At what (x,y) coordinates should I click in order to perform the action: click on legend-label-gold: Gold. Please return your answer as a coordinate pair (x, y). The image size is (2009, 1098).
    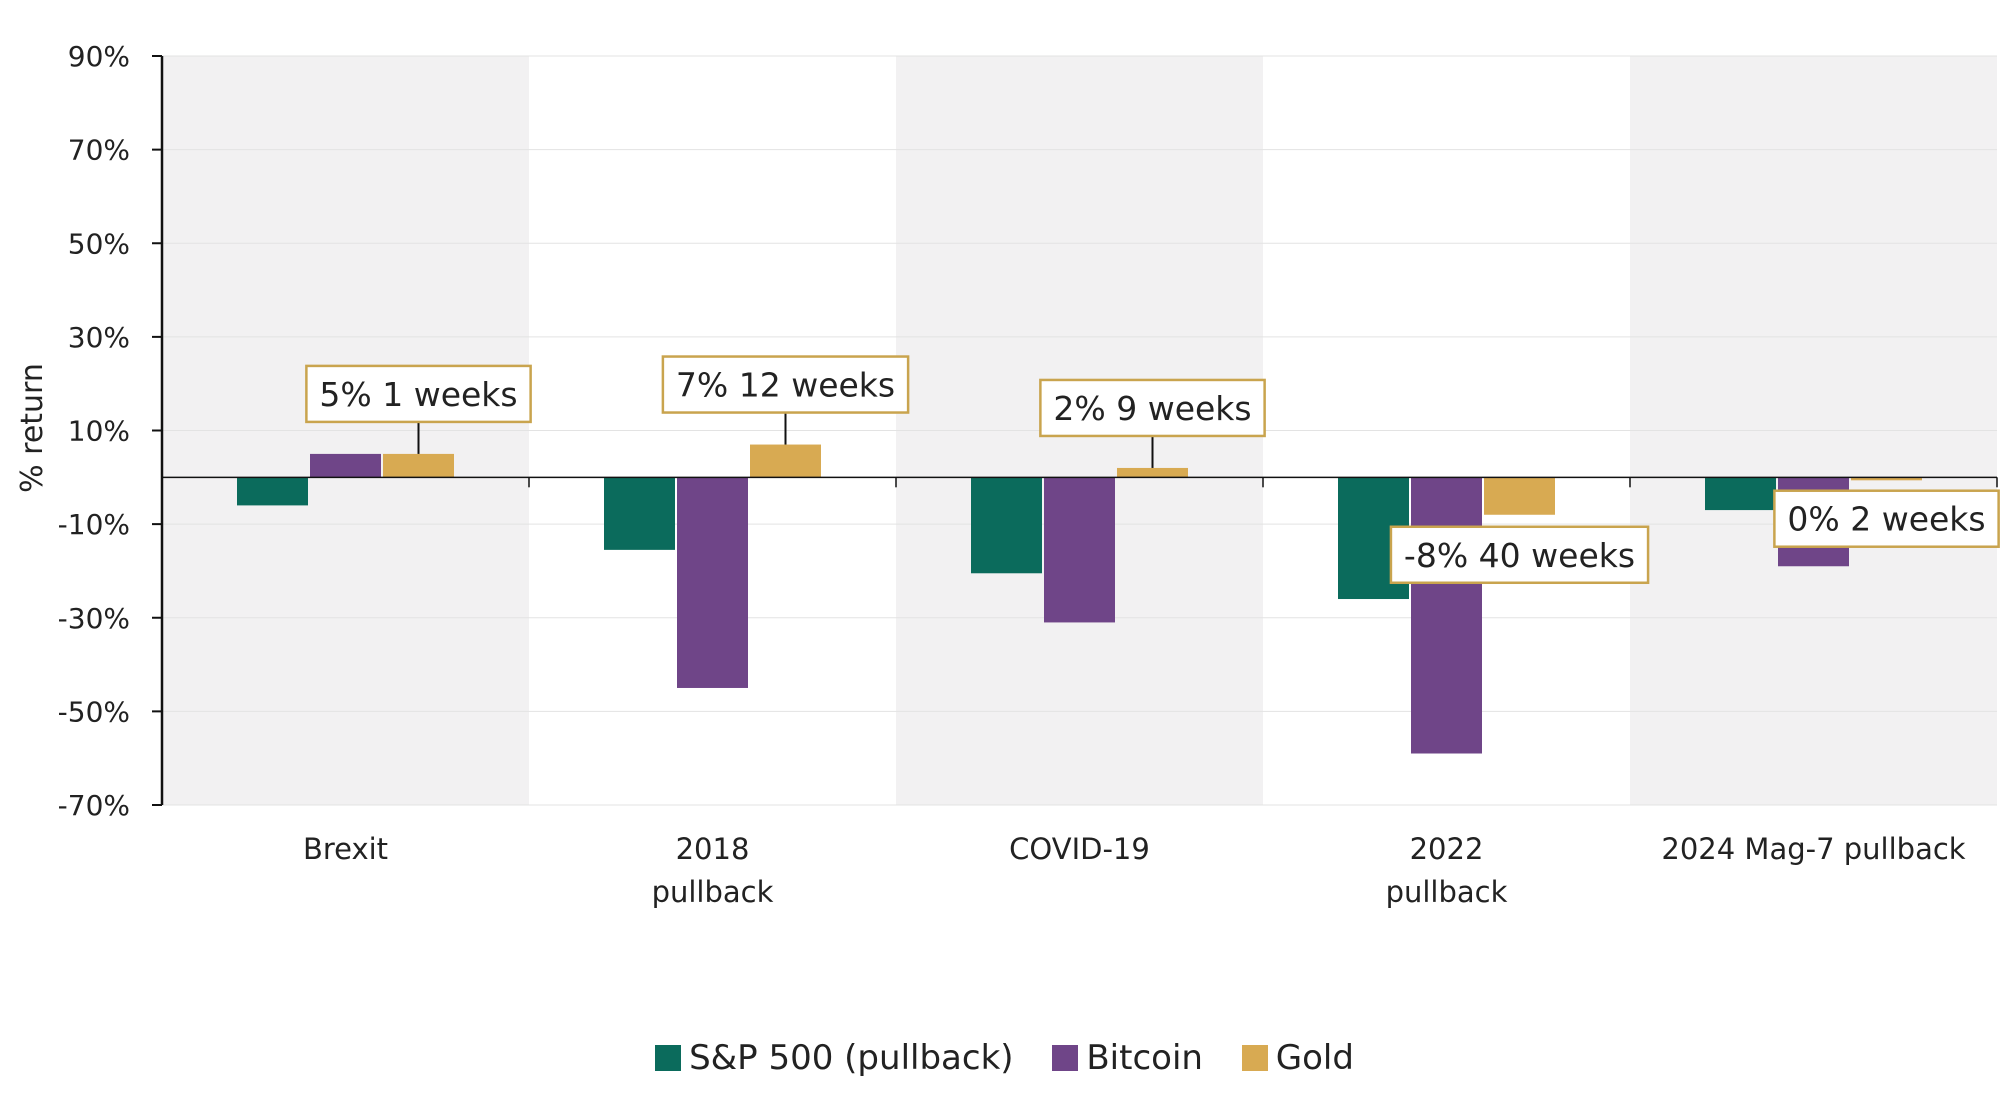
    Looking at the image, I should click on (1314, 1058).